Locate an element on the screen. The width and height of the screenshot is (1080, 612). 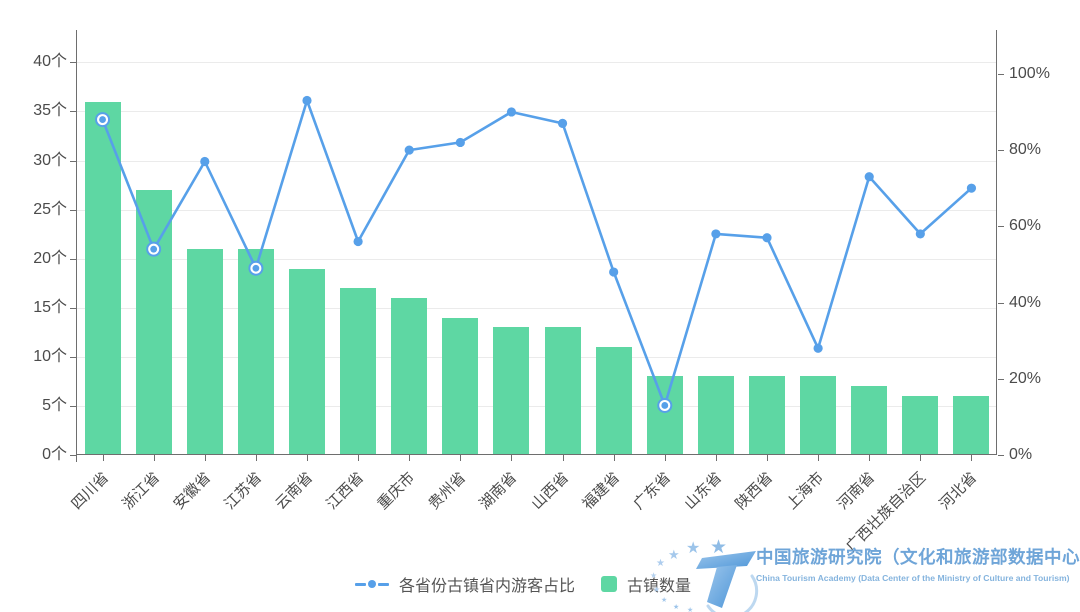
line-point-河北省 is located at coordinates (971, 188).